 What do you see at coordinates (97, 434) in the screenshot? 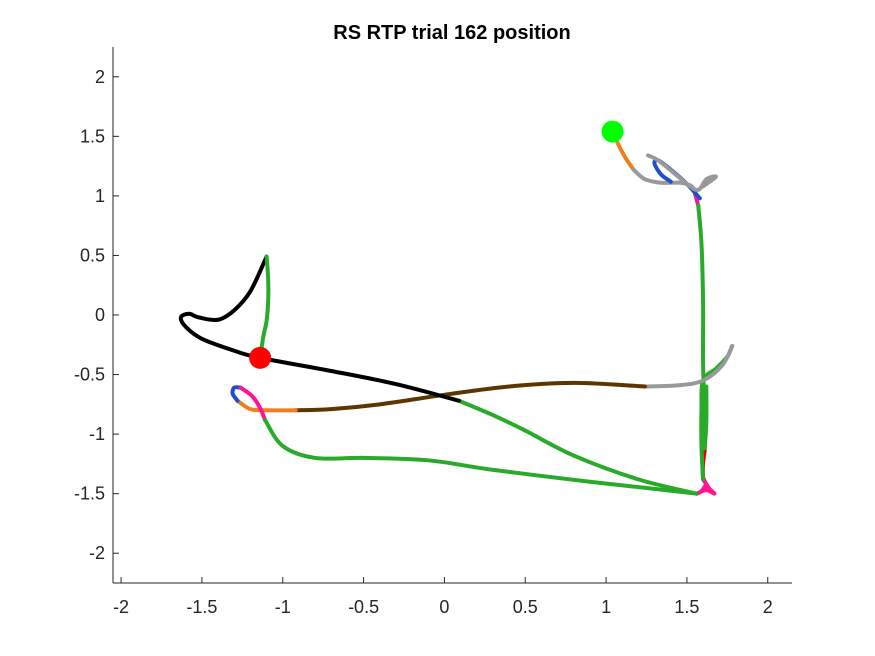
I see `y-tick-label: -1` at bounding box center [97, 434].